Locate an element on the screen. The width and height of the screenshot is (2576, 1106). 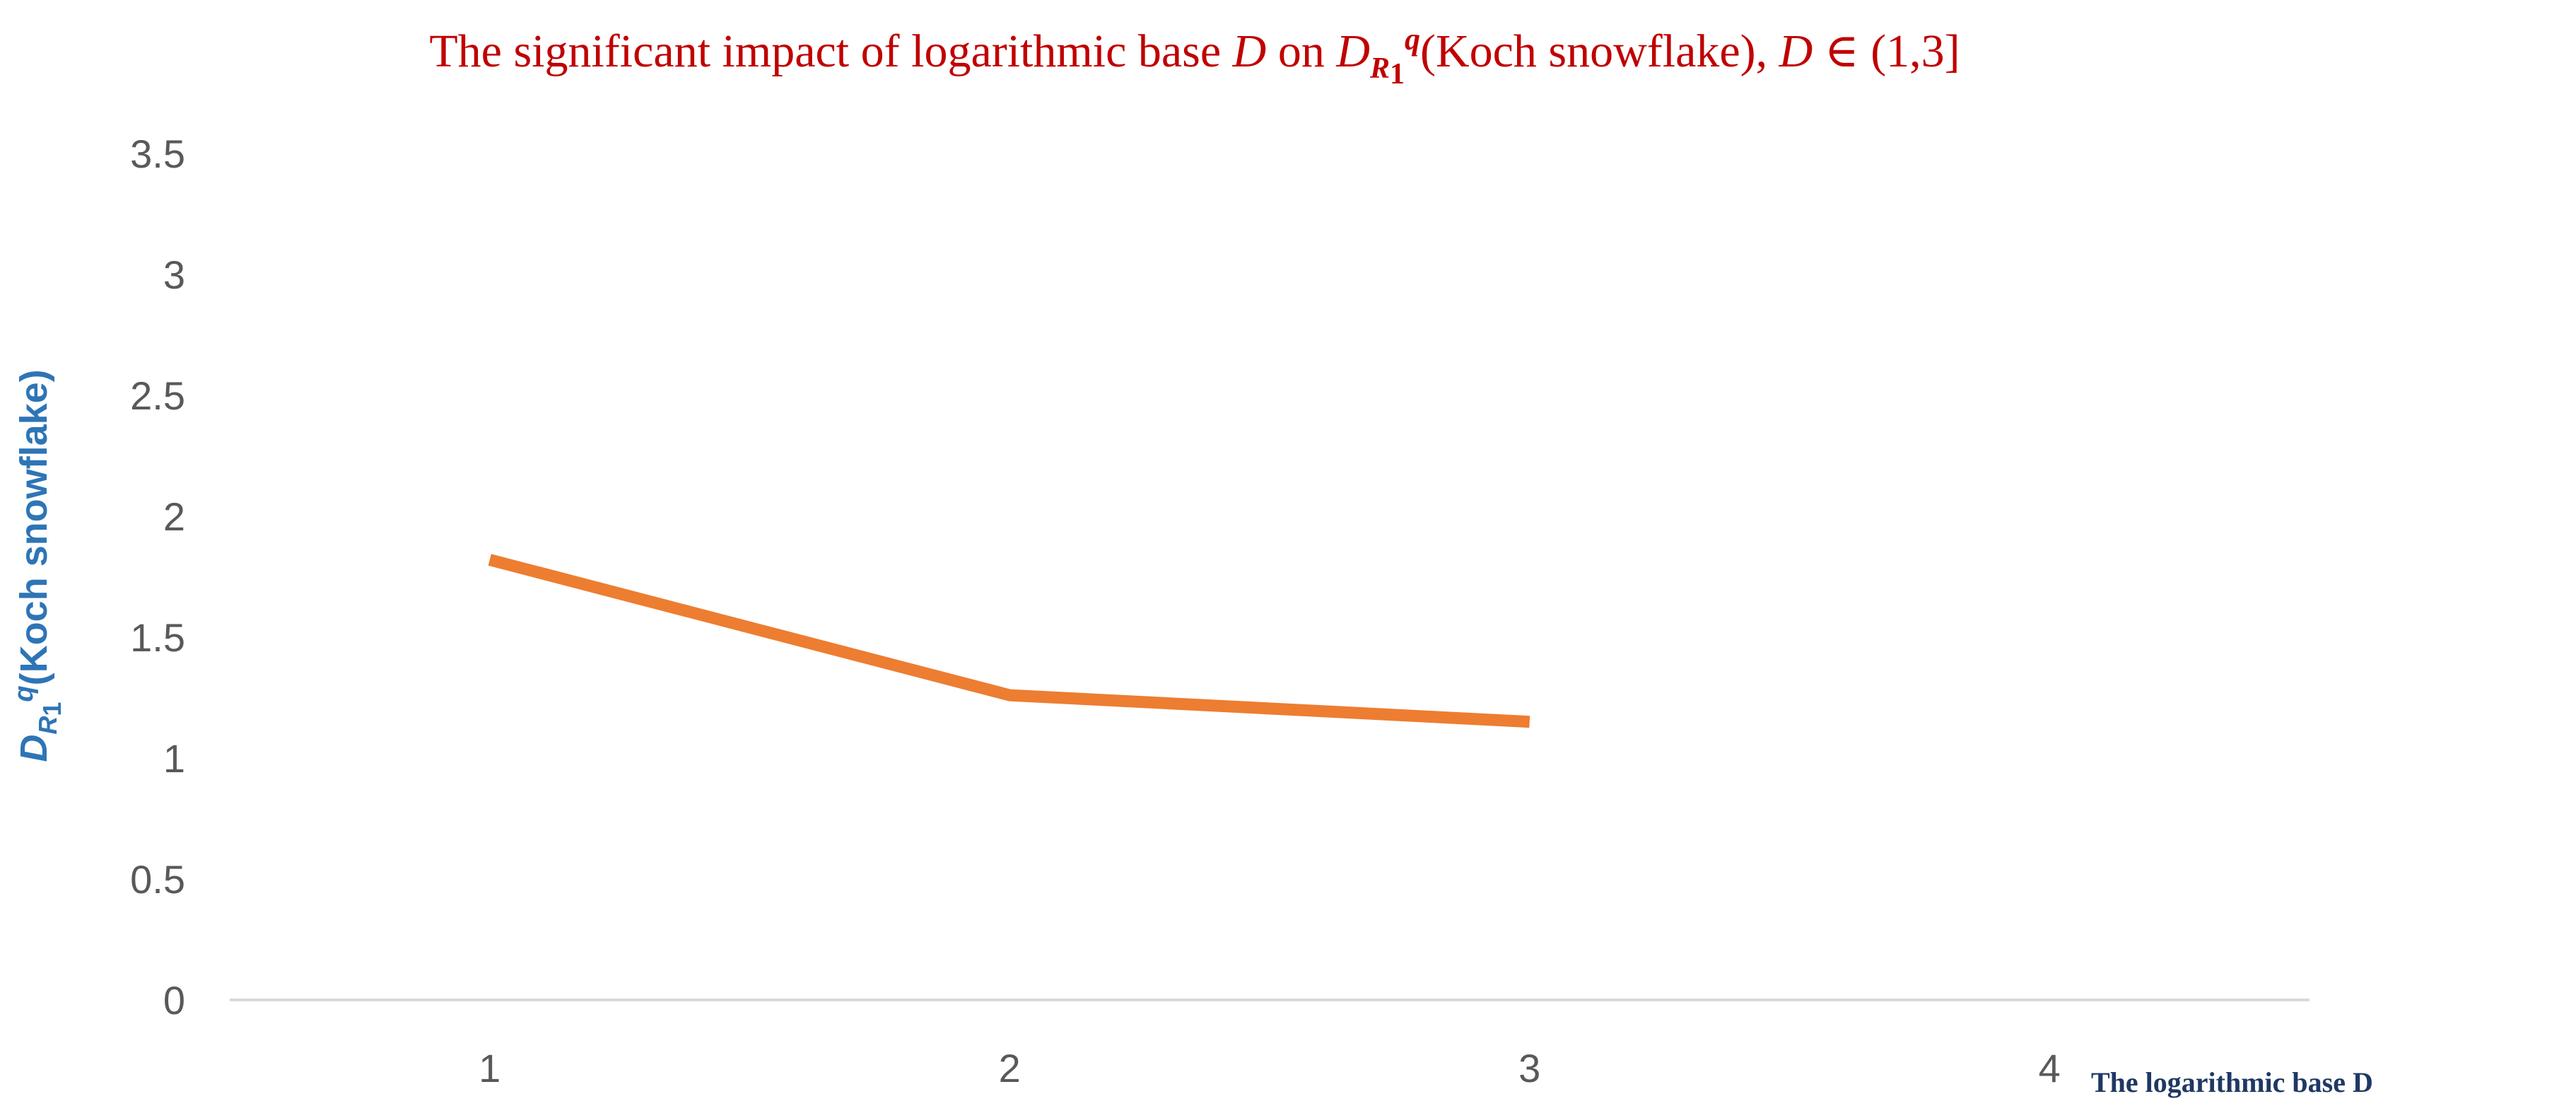
x-tick-label-2: 3 is located at coordinates (1529, 1068).